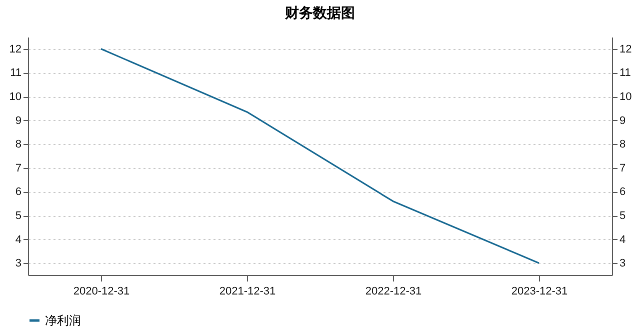  I want to click on y2-tick-label: 10, so click(626, 97).